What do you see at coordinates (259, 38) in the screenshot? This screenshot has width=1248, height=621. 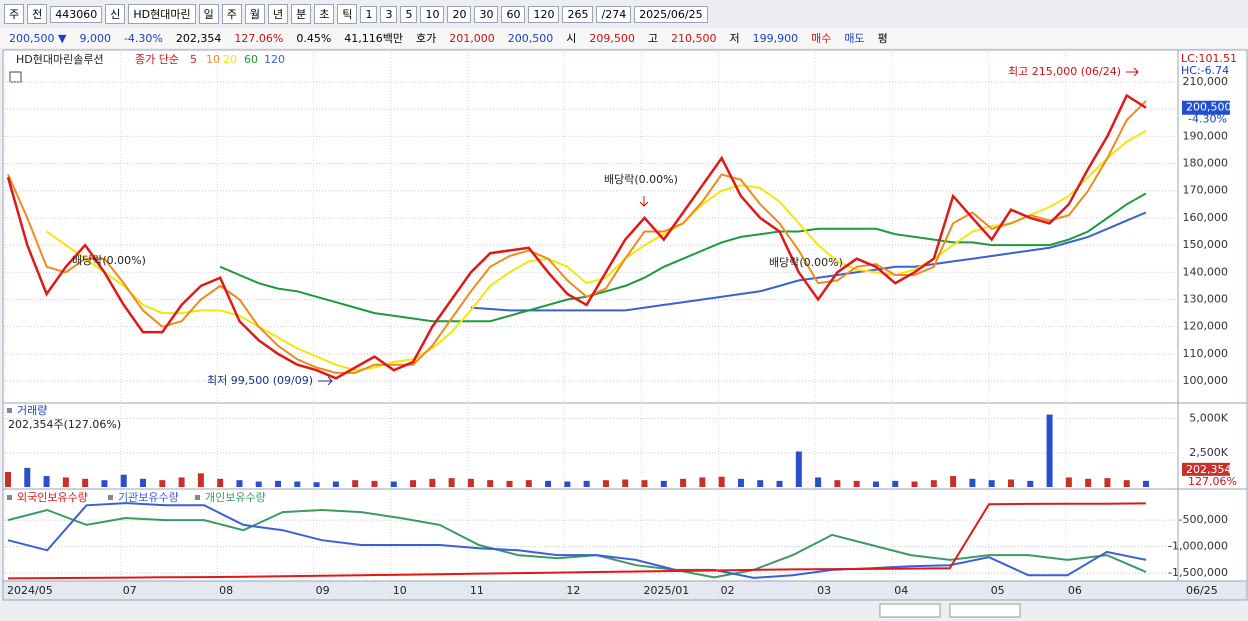 I see `quote-field: 127.06%` at bounding box center [259, 38].